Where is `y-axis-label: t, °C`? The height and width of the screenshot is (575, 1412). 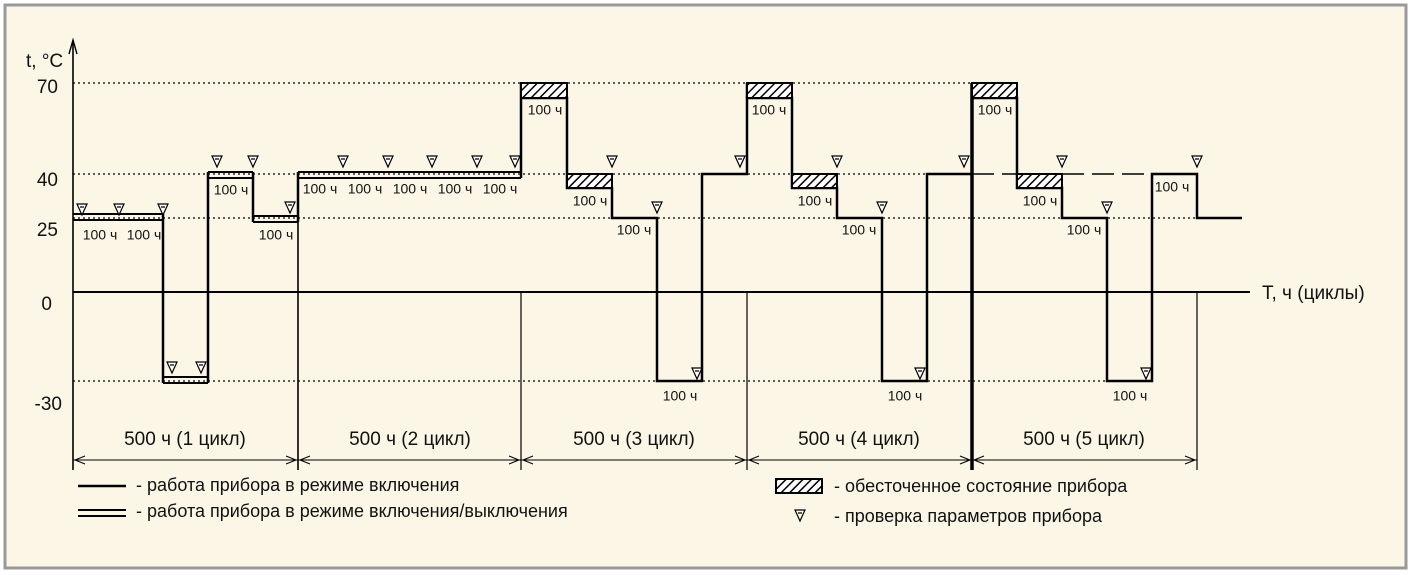 y-axis-label: t, °C is located at coordinates (44, 61).